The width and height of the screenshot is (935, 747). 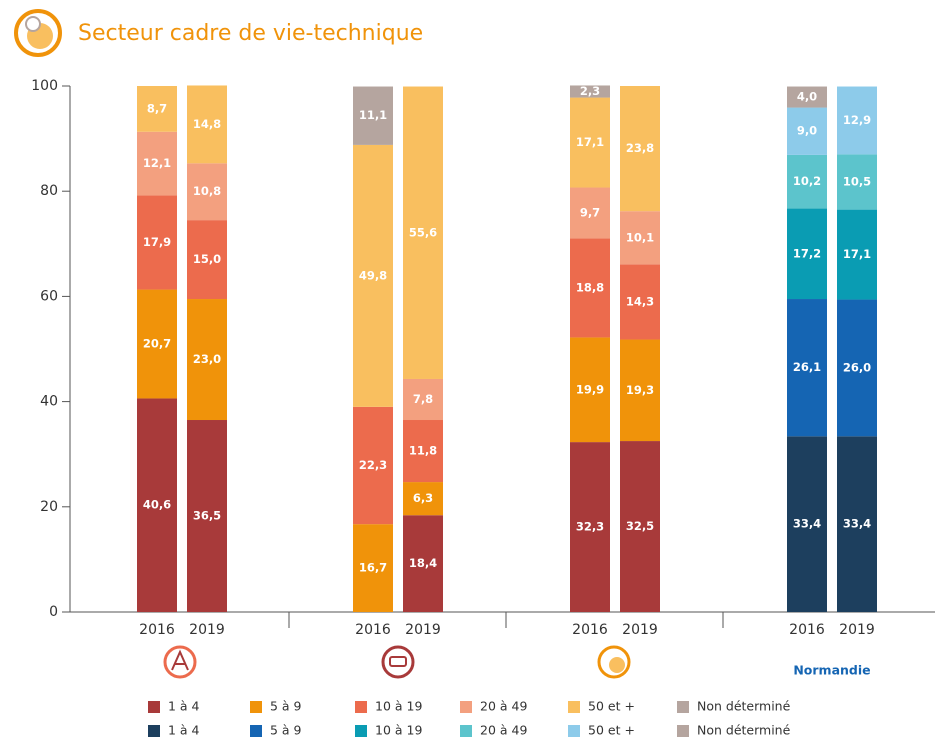 I want to click on value-label: 17,2, so click(x=807, y=253).